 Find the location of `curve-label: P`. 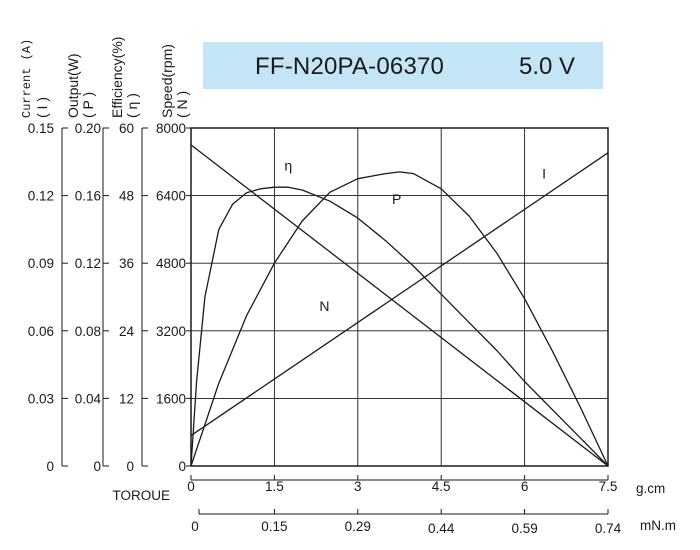

curve-label: P is located at coordinates (396, 199).